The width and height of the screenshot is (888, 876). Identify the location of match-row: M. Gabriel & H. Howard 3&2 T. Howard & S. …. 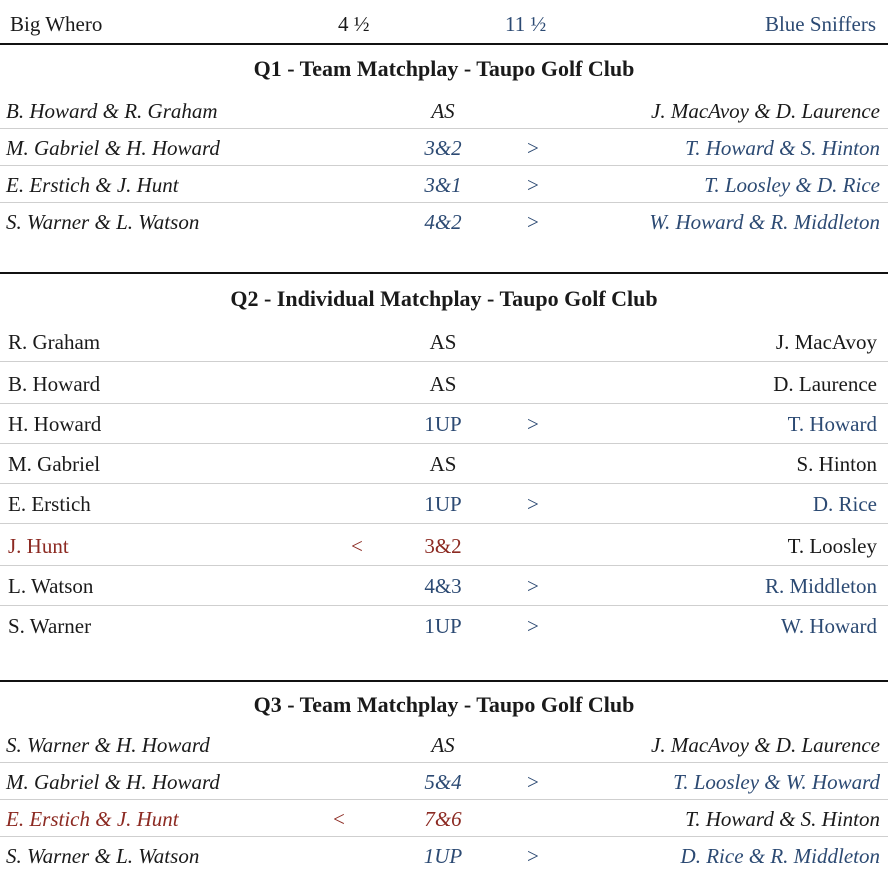
(444, 147).